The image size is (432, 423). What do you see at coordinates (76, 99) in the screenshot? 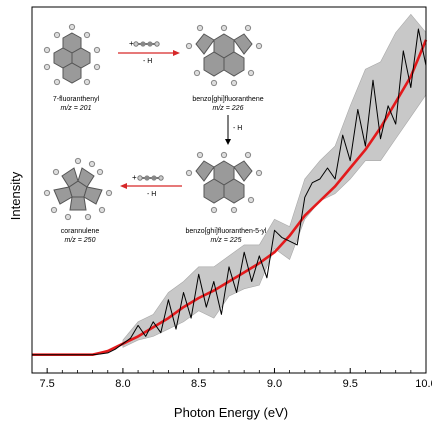
I see `molecule-name-1: 7-fluoranthenyl` at bounding box center [76, 99].